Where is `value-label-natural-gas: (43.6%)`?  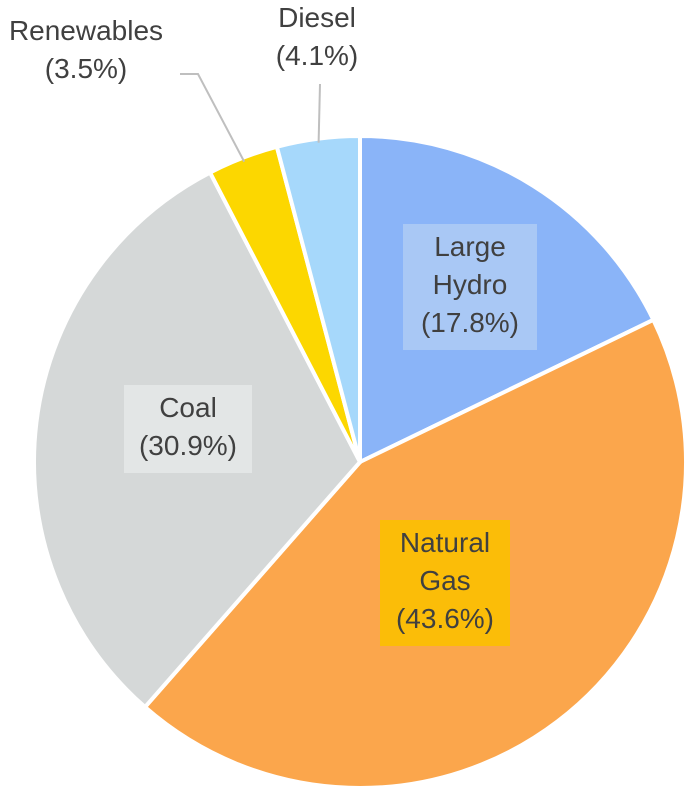 value-label-natural-gas: (43.6%) is located at coordinates (445, 618).